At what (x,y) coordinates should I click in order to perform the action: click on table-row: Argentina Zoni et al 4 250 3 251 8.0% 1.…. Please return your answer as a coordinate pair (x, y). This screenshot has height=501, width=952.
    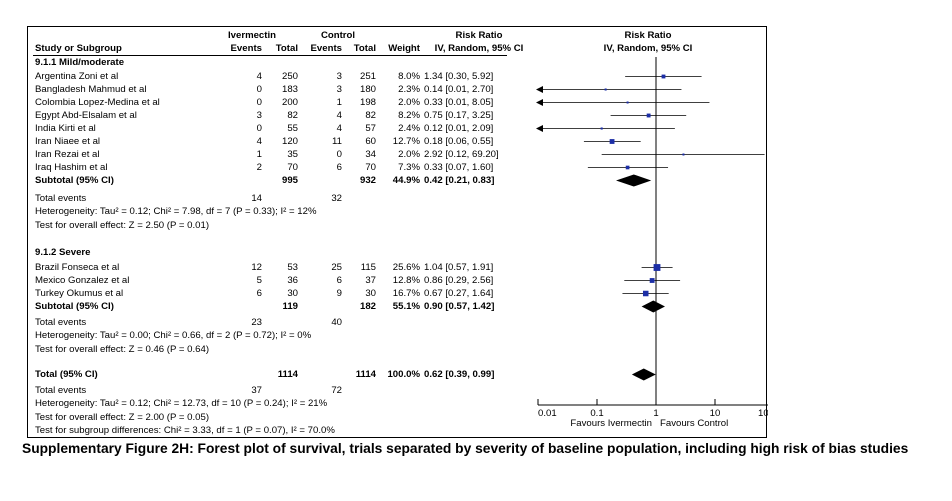
    Looking at the image, I should click on (268, 76).